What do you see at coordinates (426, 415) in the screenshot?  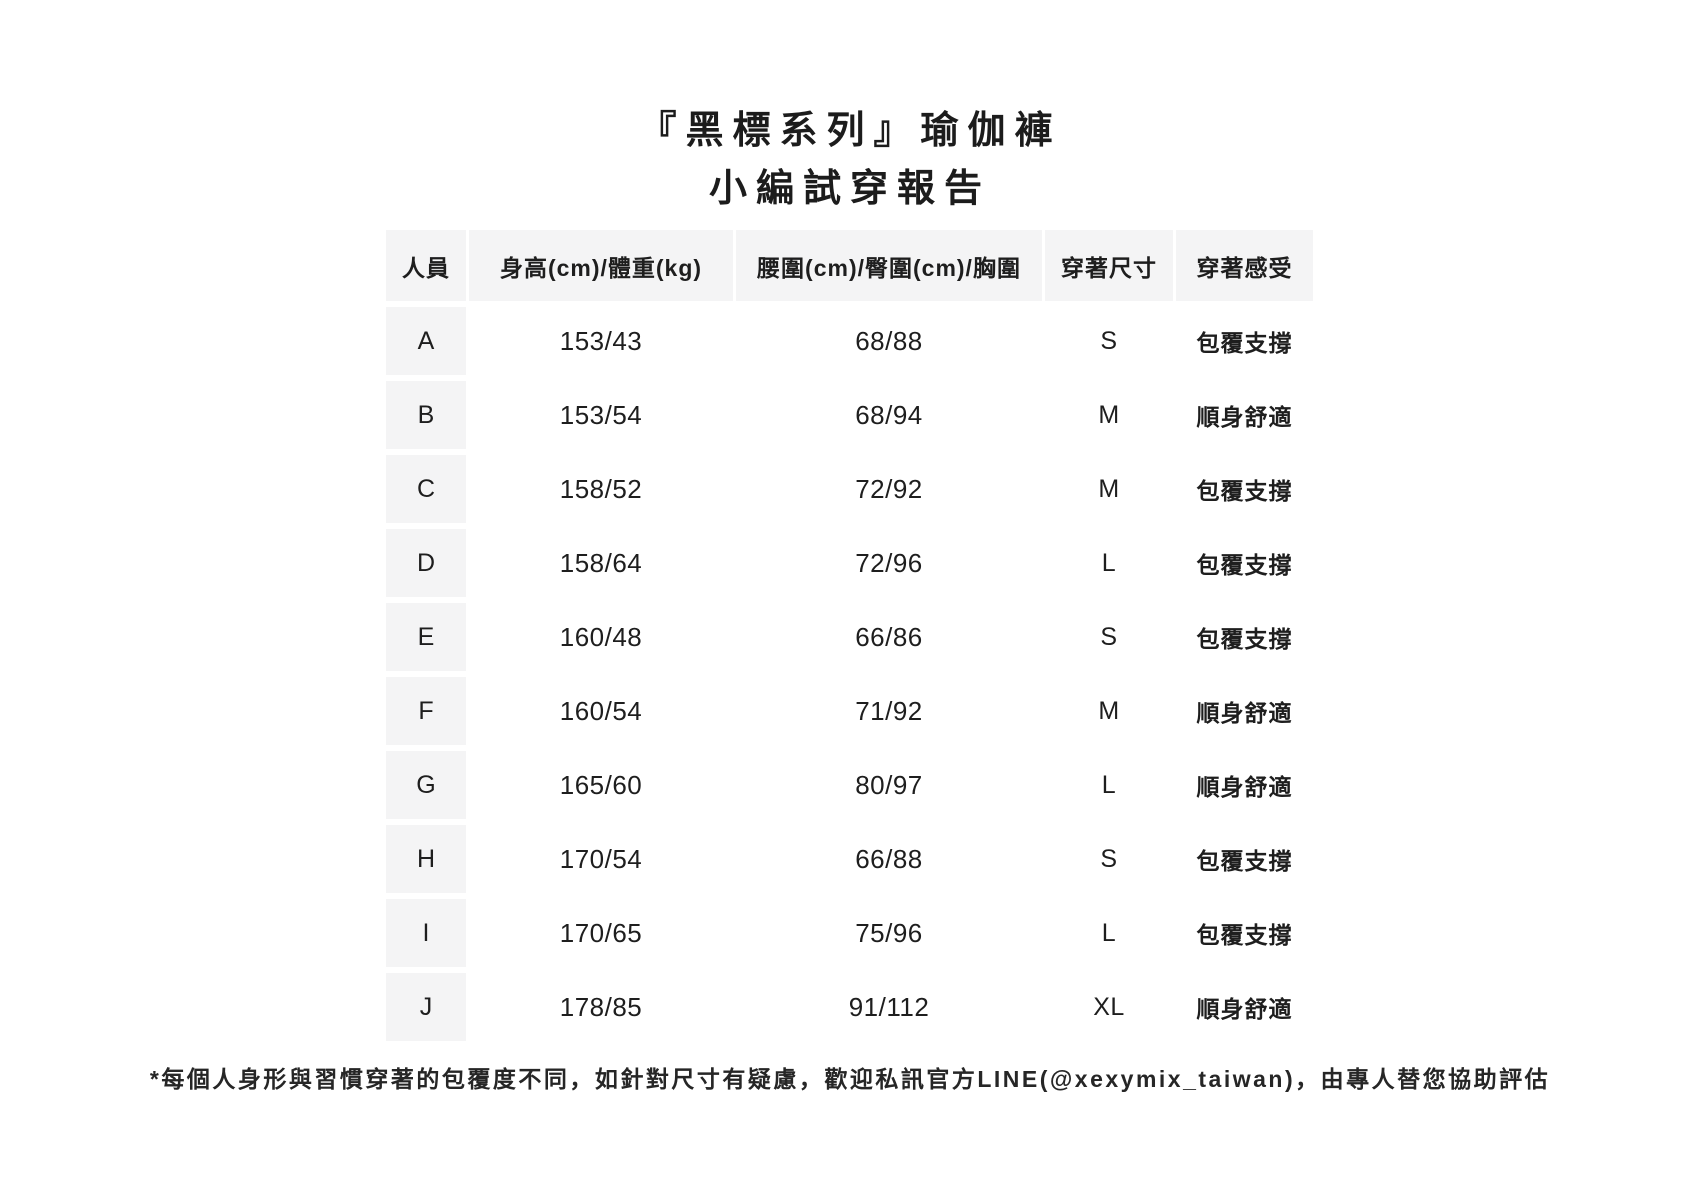 I see `row-b-person: B` at bounding box center [426, 415].